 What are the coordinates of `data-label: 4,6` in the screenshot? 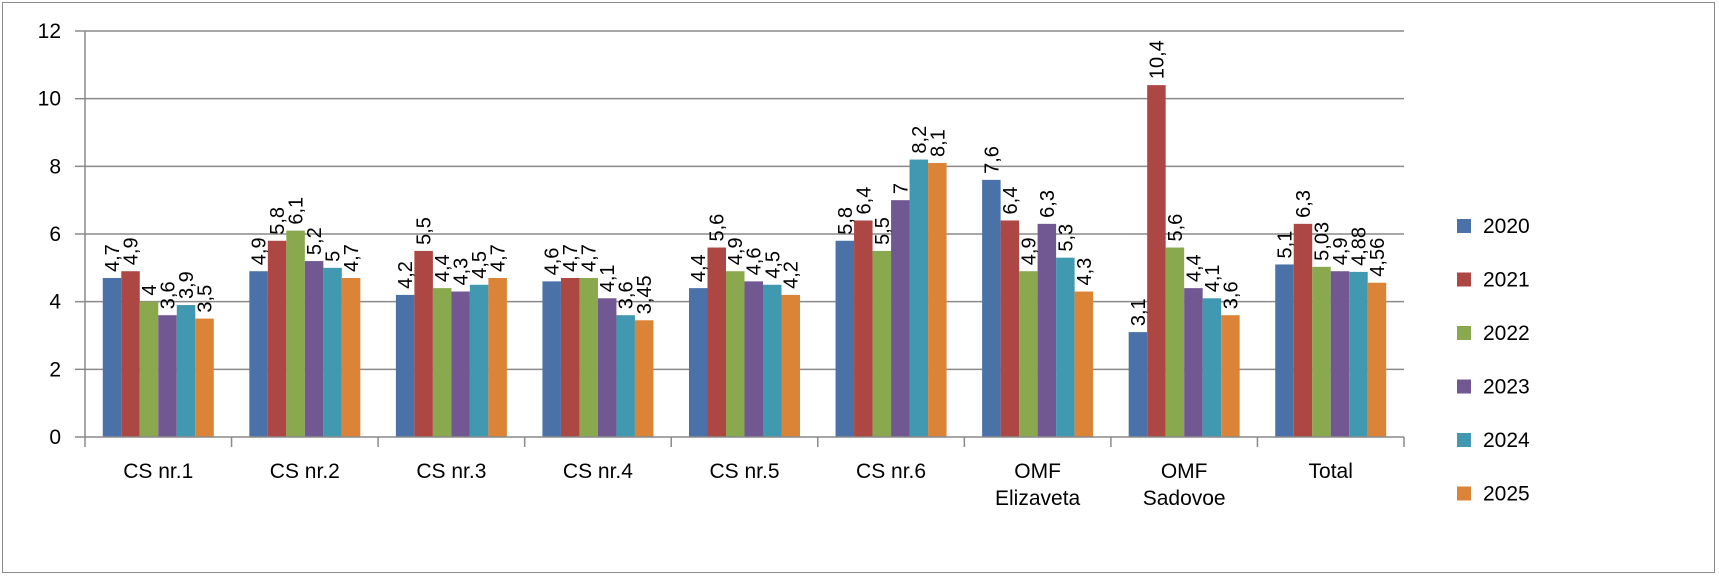 It's located at (755, 262).